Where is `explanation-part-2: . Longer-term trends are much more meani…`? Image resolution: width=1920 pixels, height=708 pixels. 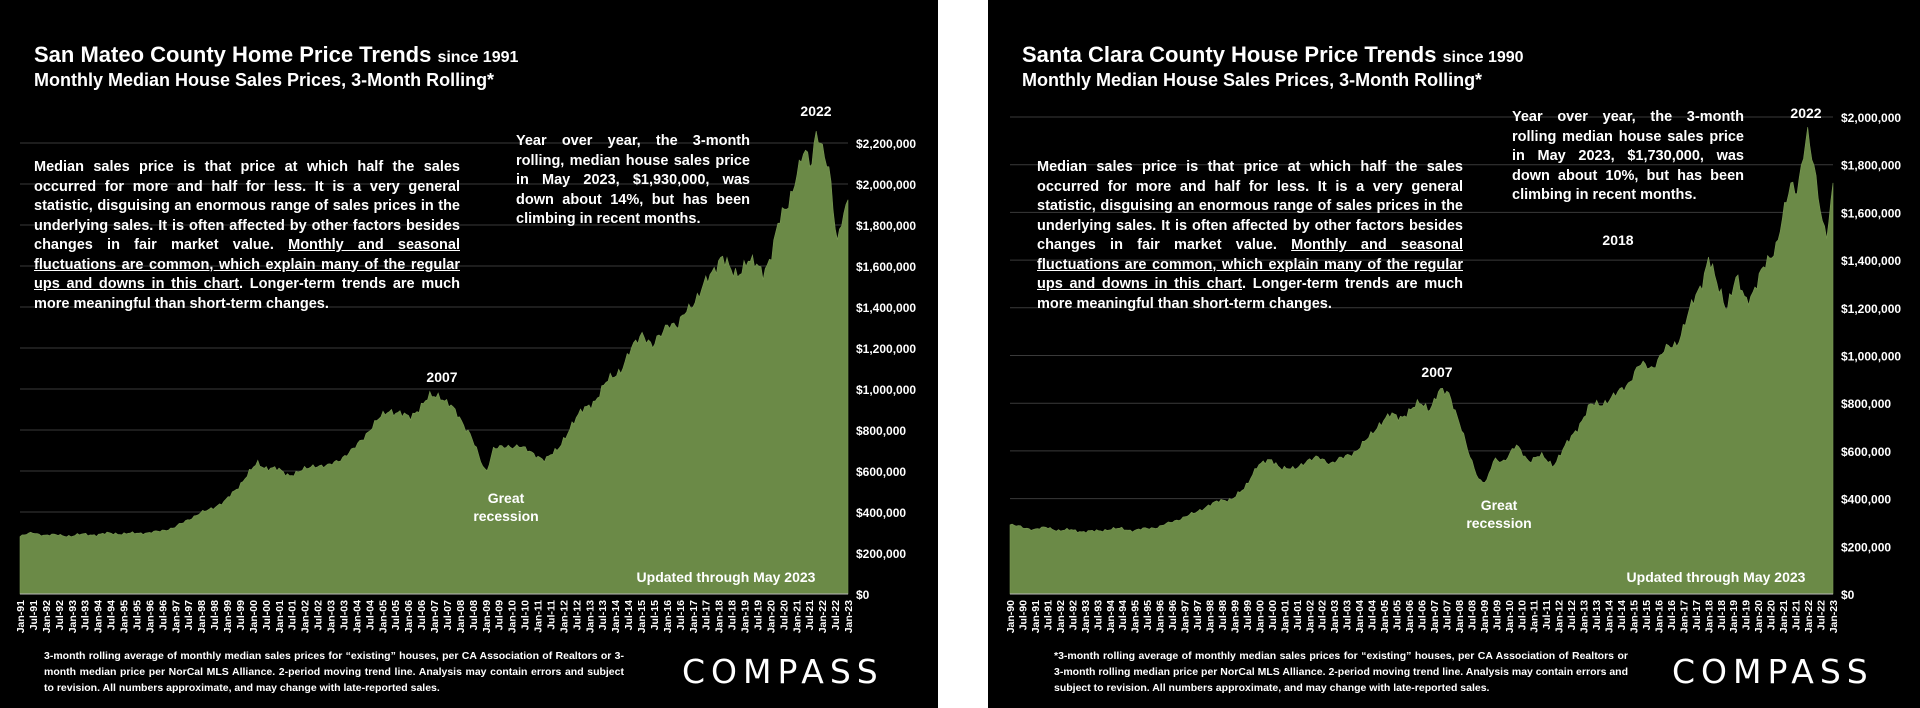
explanation-part-2: . Longer-term trends are much more meani… is located at coordinates (247, 294).